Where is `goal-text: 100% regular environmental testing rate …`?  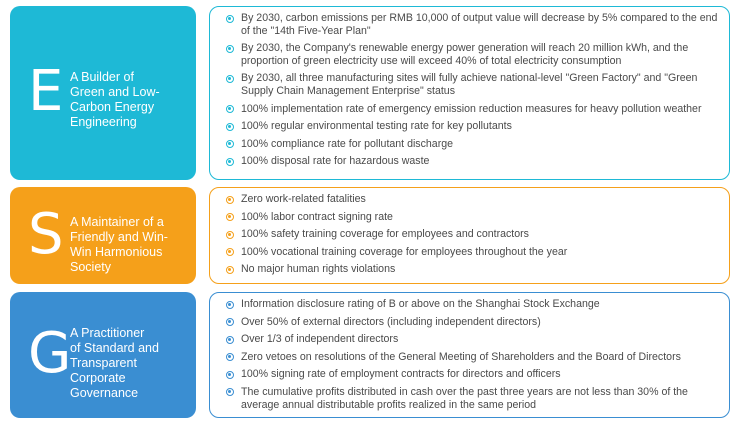 goal-text: 100% regular environmental testing rate … is located at coordinates (376, 126).